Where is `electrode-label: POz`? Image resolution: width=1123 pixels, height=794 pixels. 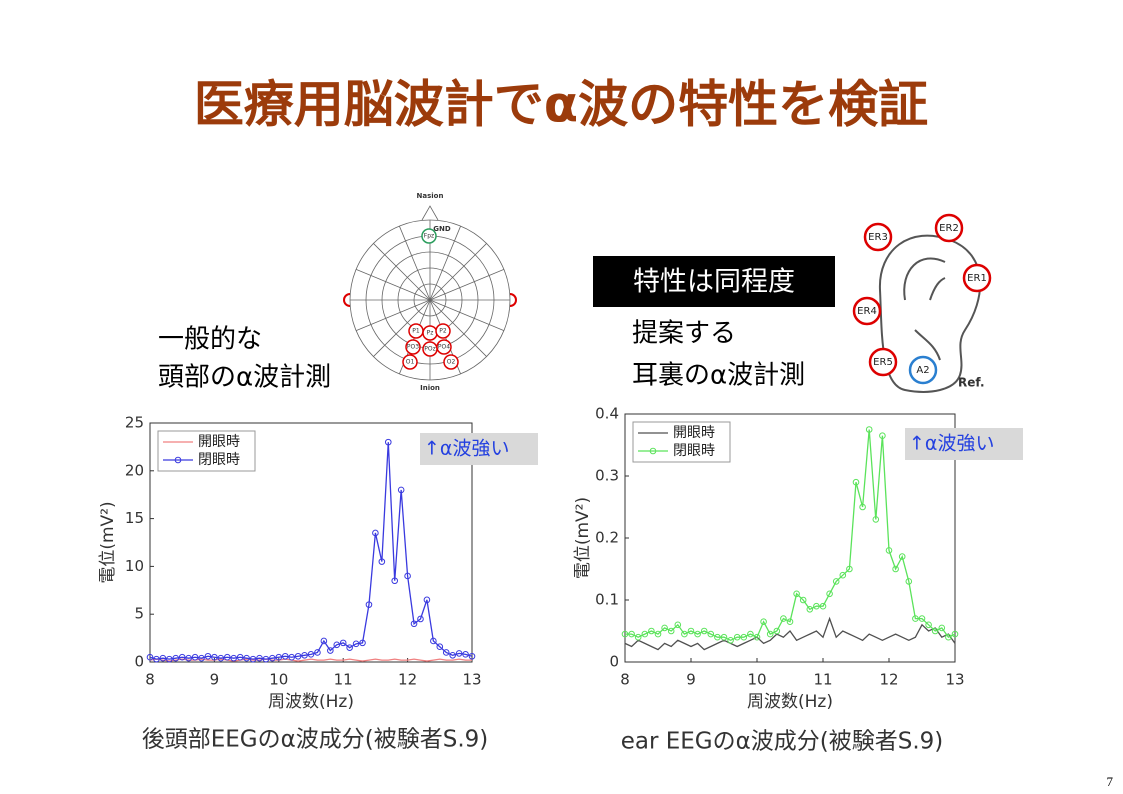
electrode-label: POz is located at coordinates (430, 349).